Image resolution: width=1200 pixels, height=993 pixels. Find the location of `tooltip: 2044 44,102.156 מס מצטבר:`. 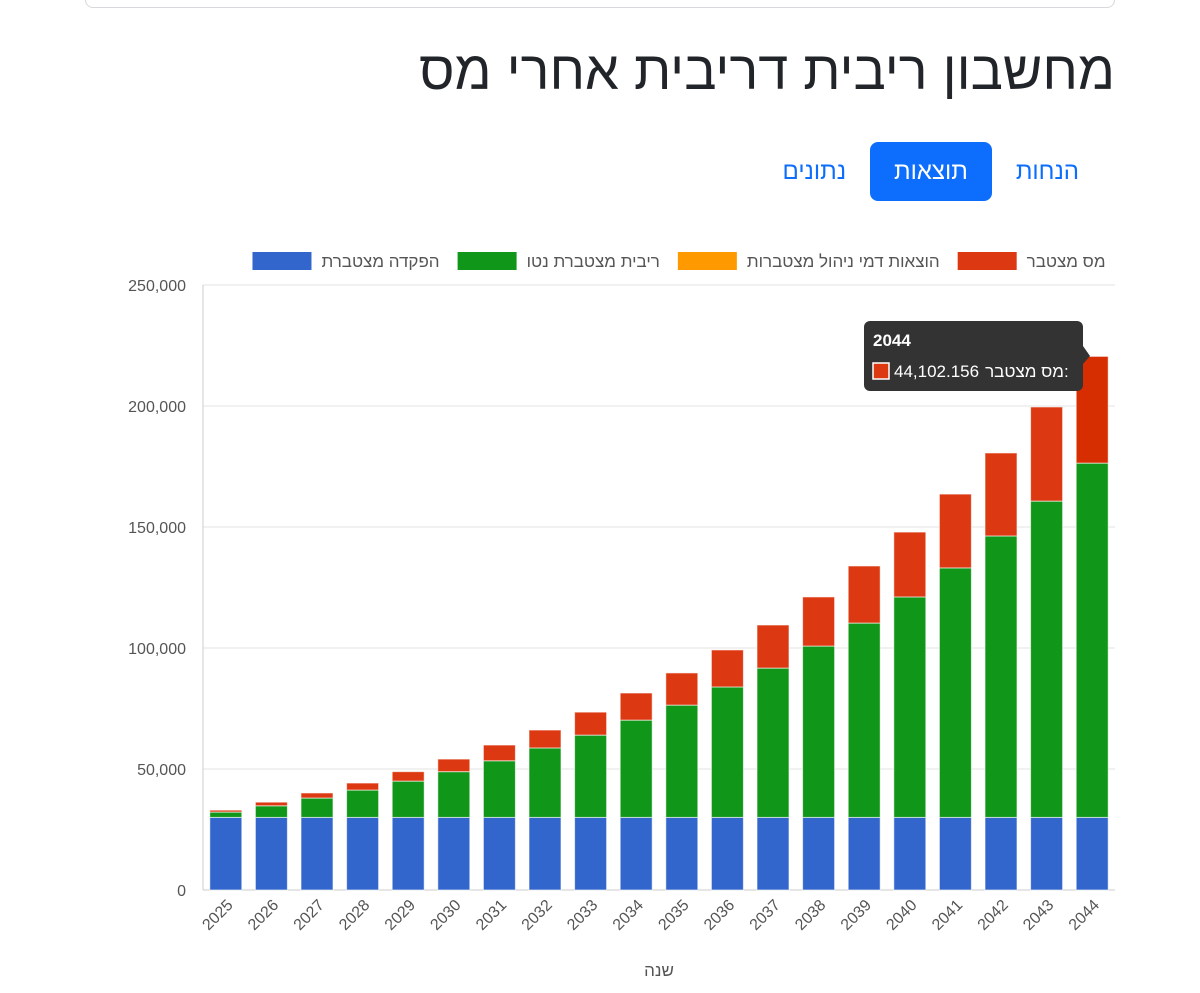

tooltip: 2044 44,102.156 מס מצטבר: is located at coordinates (977, 356).